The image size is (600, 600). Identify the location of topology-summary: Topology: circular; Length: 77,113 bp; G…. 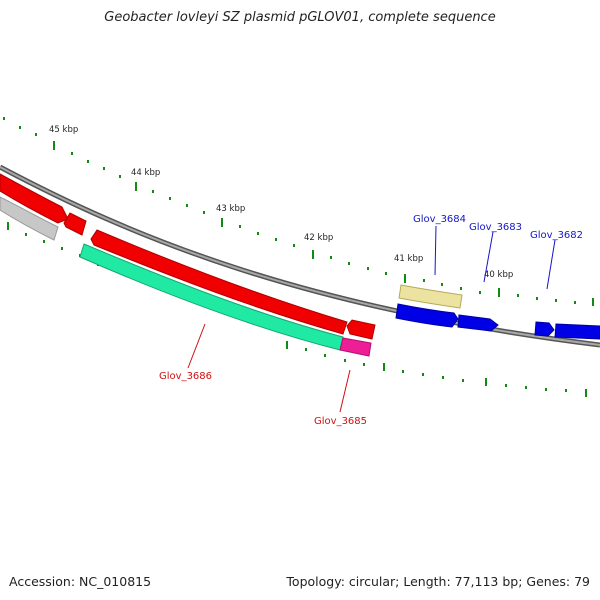
(438, 581).